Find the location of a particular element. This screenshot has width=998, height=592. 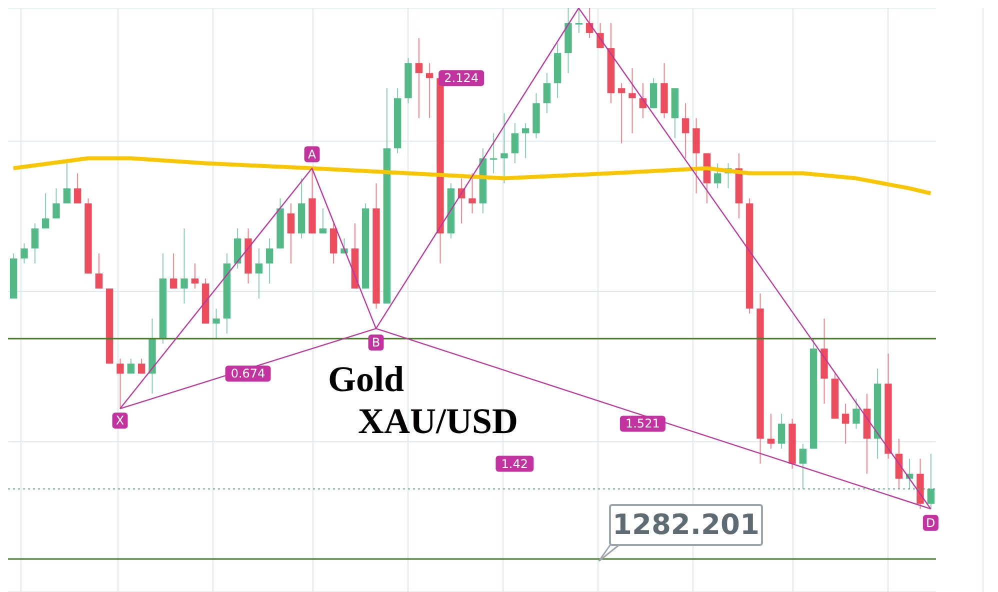

text: D is located at coordinates (931, 523).